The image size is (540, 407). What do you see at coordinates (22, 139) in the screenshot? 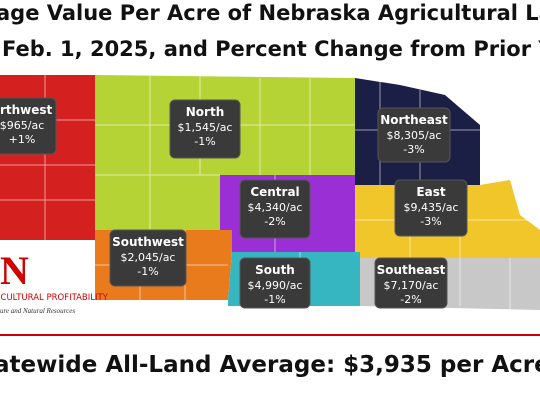
I see `region-change: +1%` at bounding box center [22, 139].